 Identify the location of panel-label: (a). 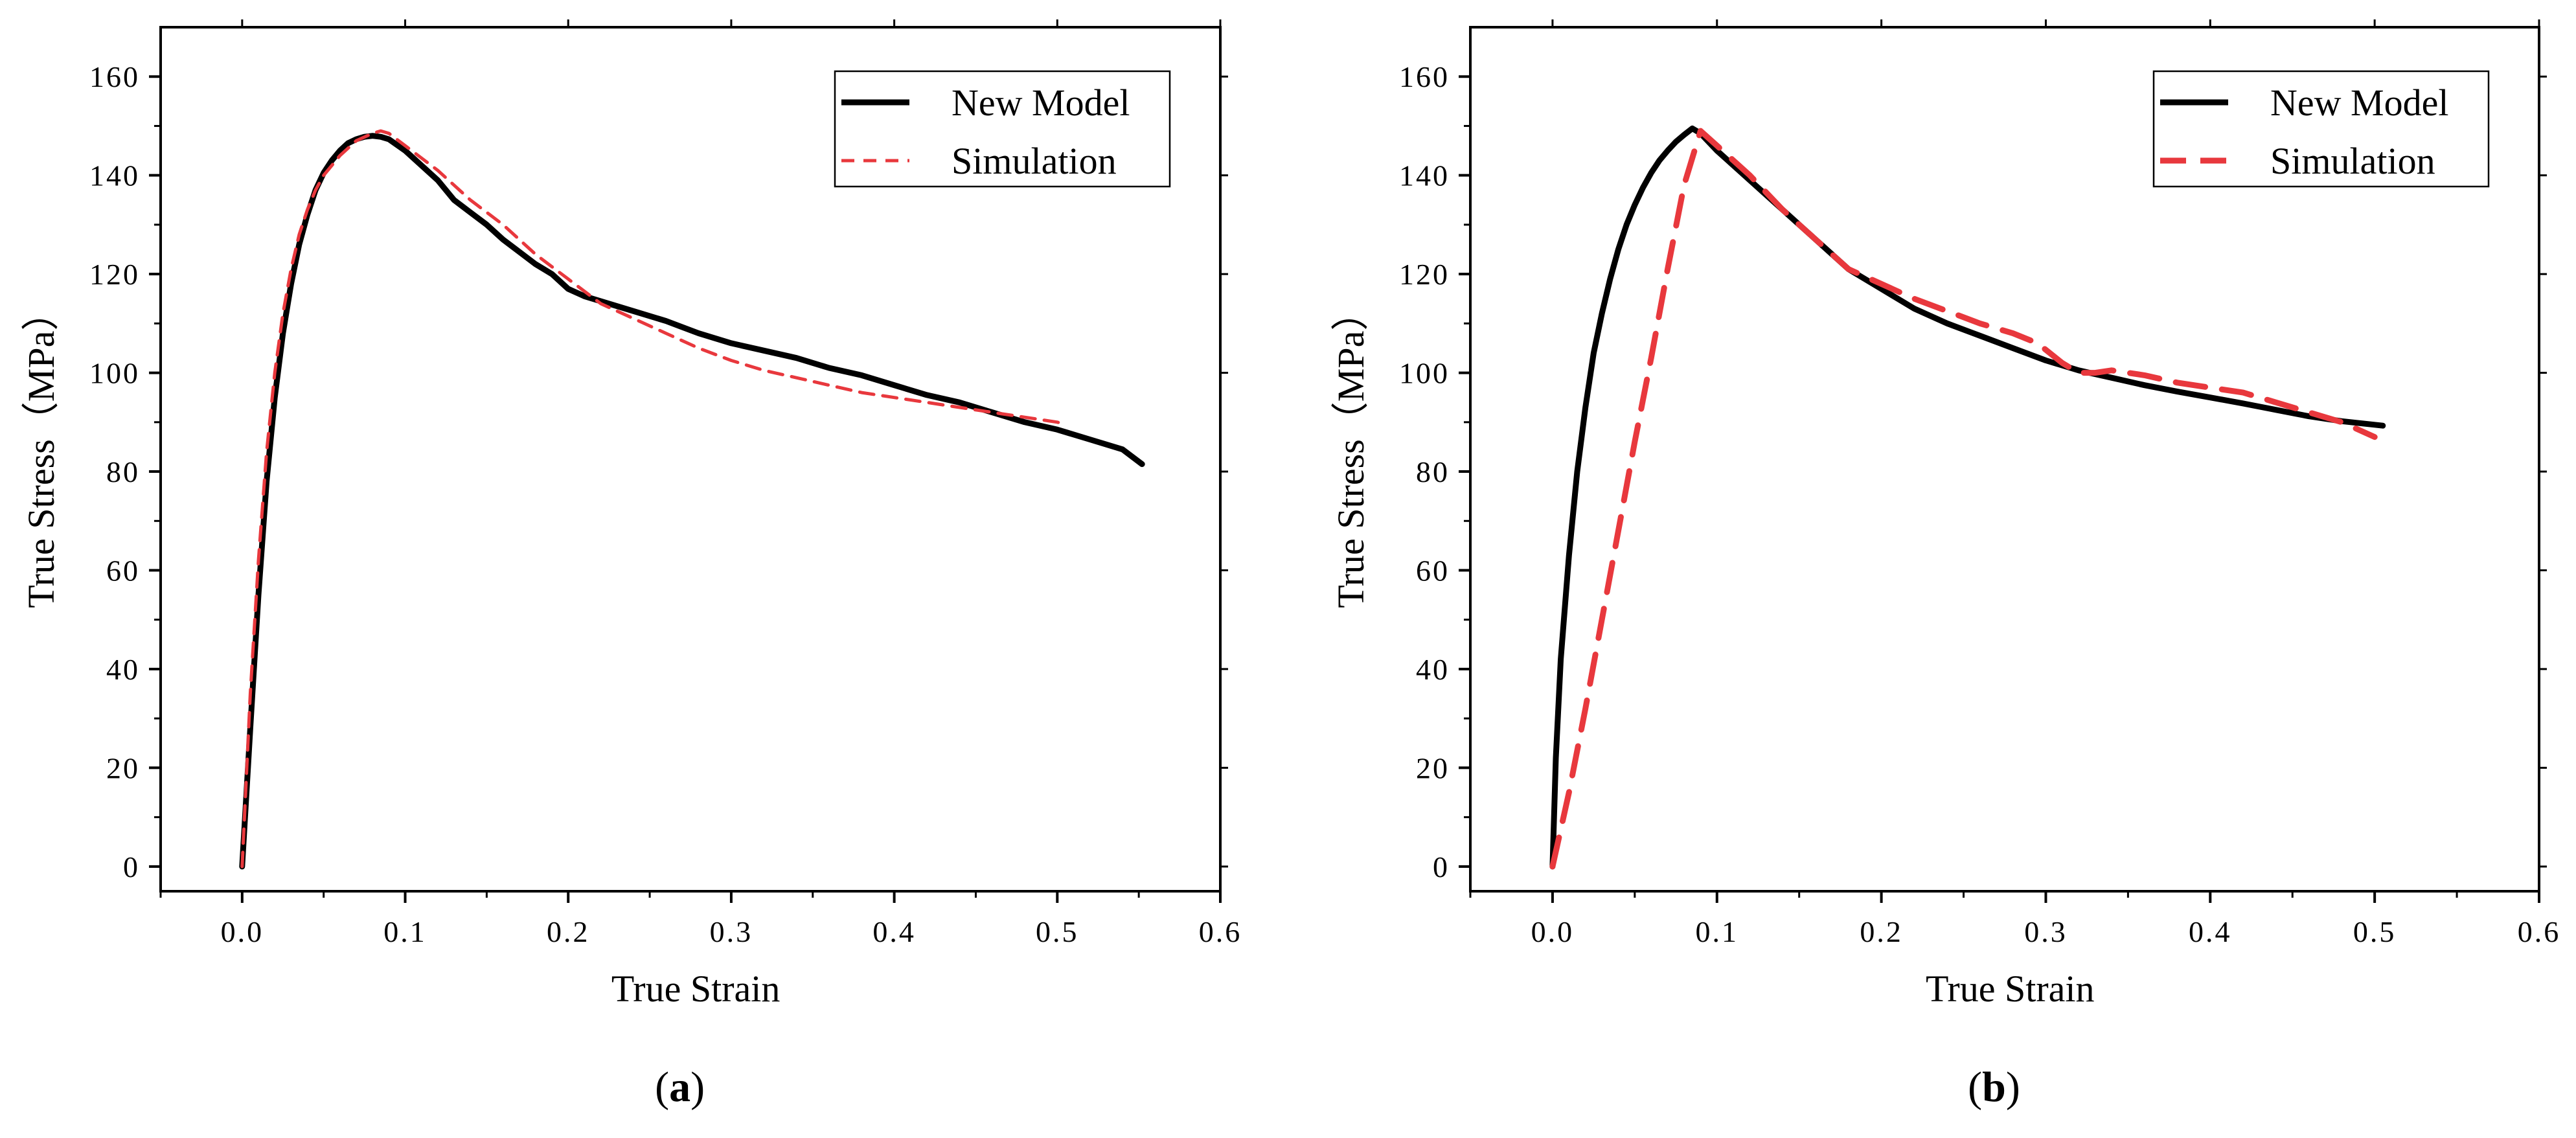
(680, 1087).